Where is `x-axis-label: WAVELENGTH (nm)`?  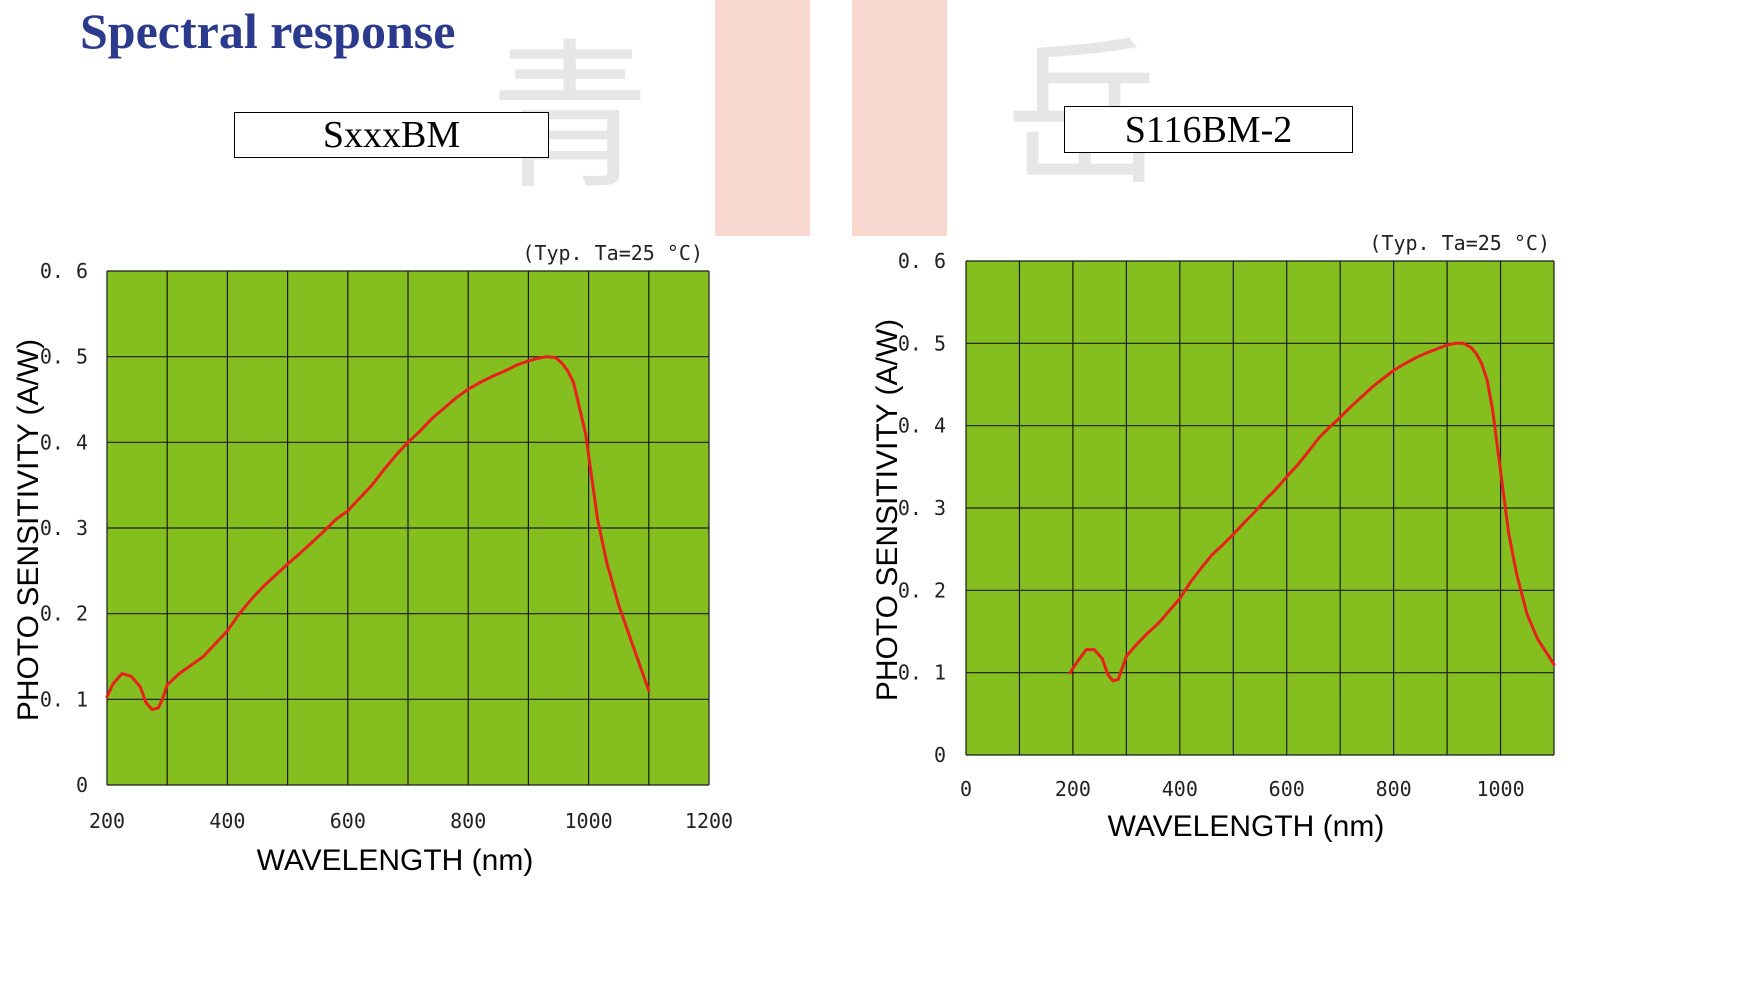 x-axis-label: WAVELENGTH (nm) is located at coordinates (1246, 826).